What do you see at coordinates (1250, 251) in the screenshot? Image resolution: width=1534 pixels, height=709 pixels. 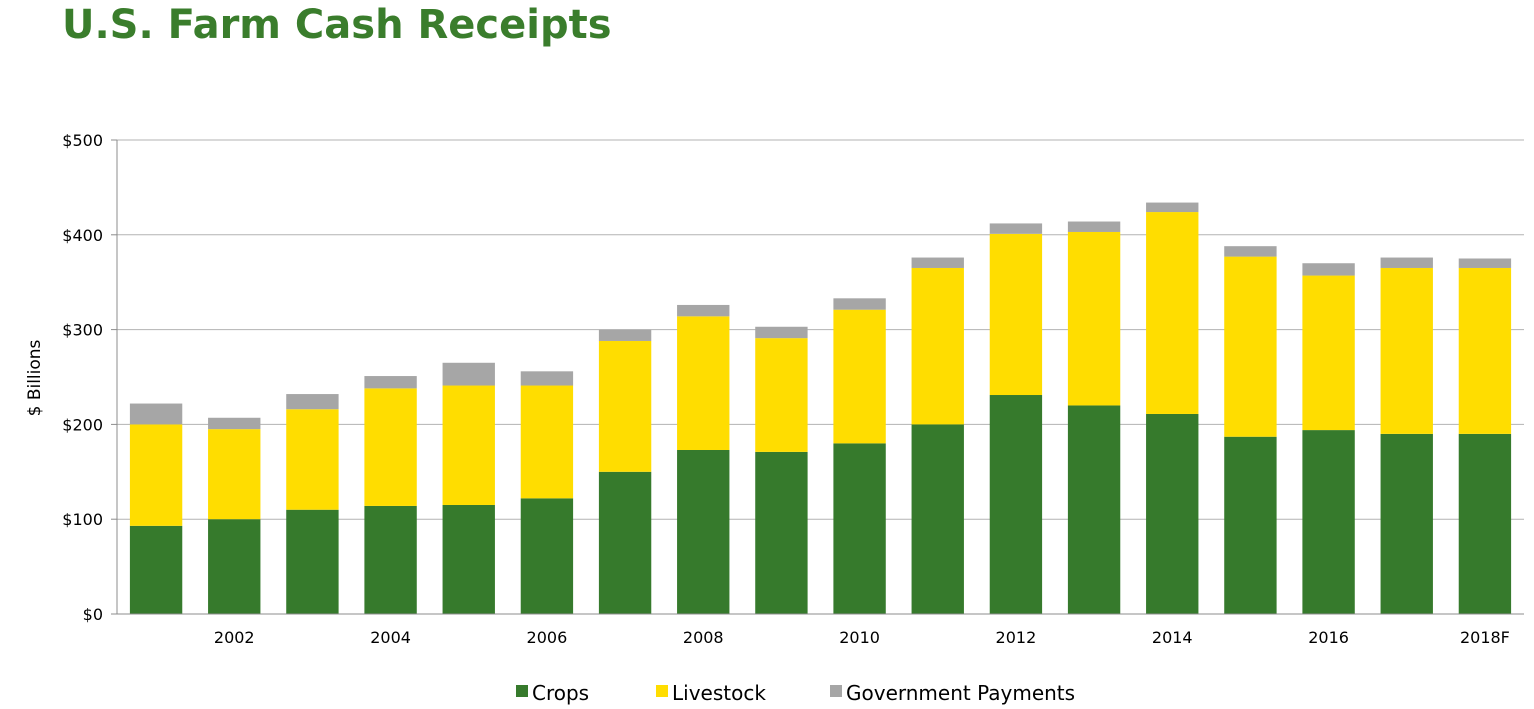 I see `bar-government-payments-2015` at bounding box center [1250, 251].